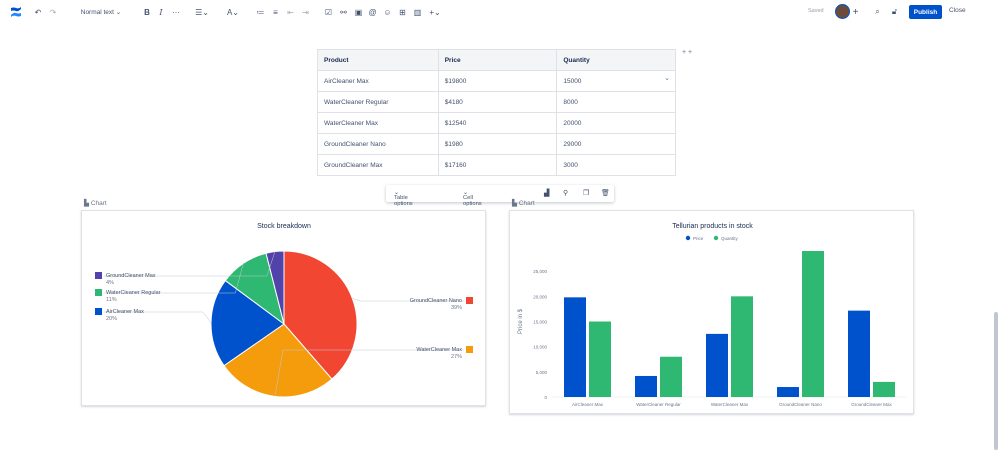 The height and width of the screenshot is (453, 999). Describe the element at coordinates (378, 81) in the screenshot. I see `table-cell: AirCleaner Max` at that location.